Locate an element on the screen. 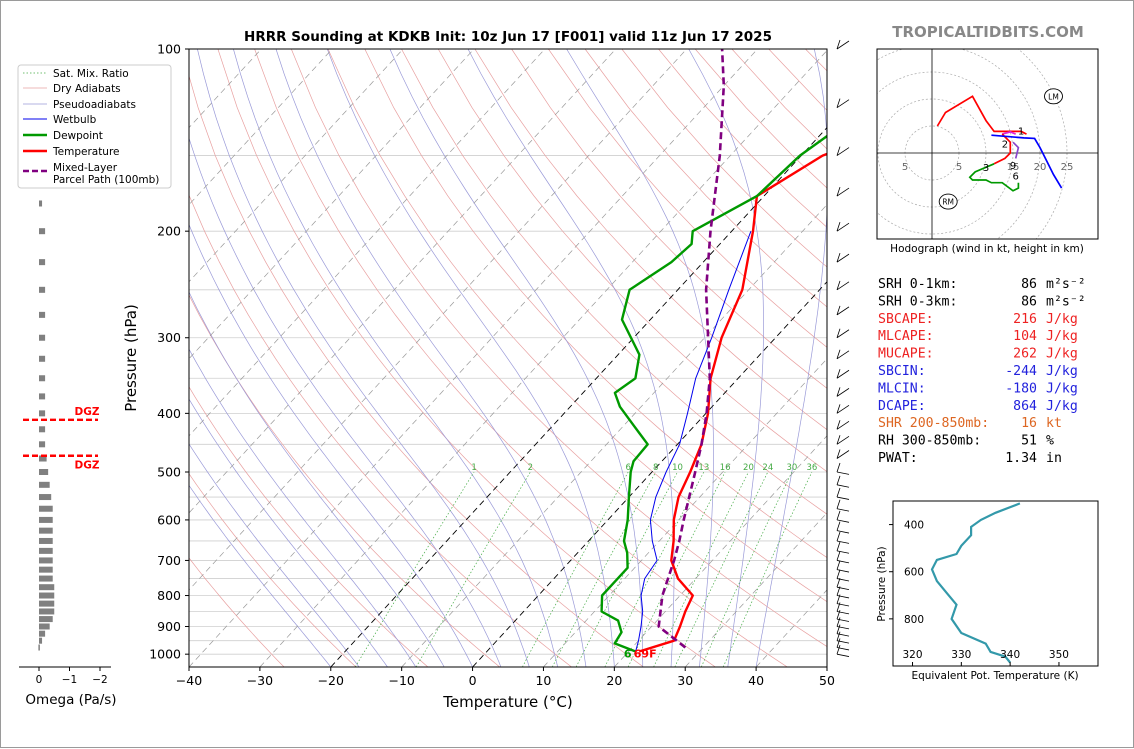 Image resolution: width=1134 pixels, height=749 pixels. stat-unit: in is located at coordinates (1054, 458).